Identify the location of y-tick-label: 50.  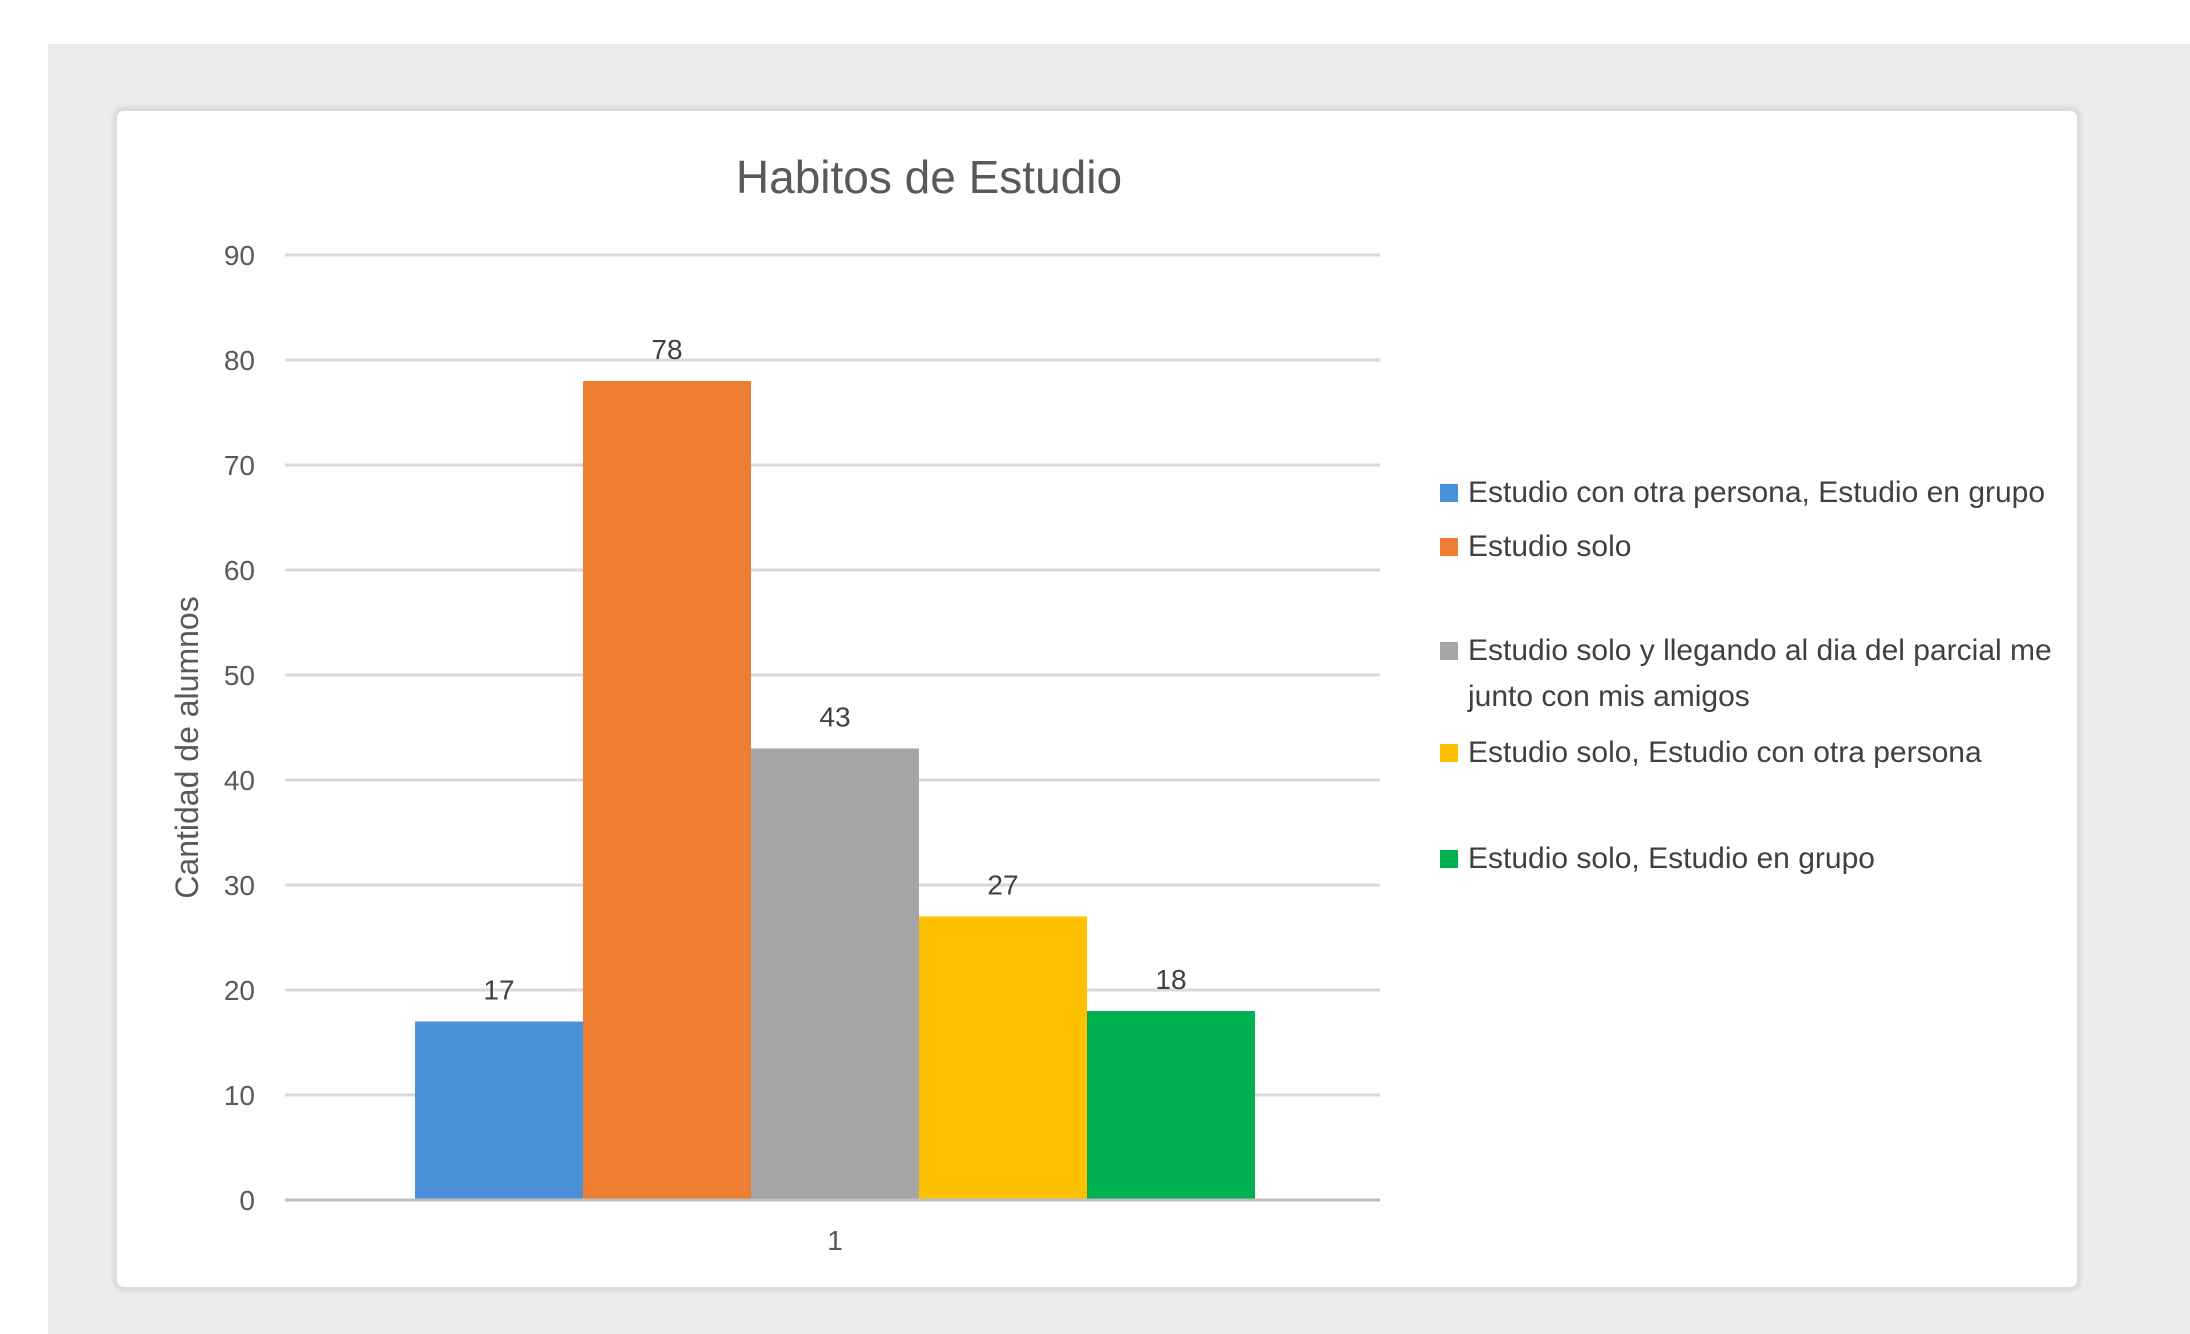
(239, 675).